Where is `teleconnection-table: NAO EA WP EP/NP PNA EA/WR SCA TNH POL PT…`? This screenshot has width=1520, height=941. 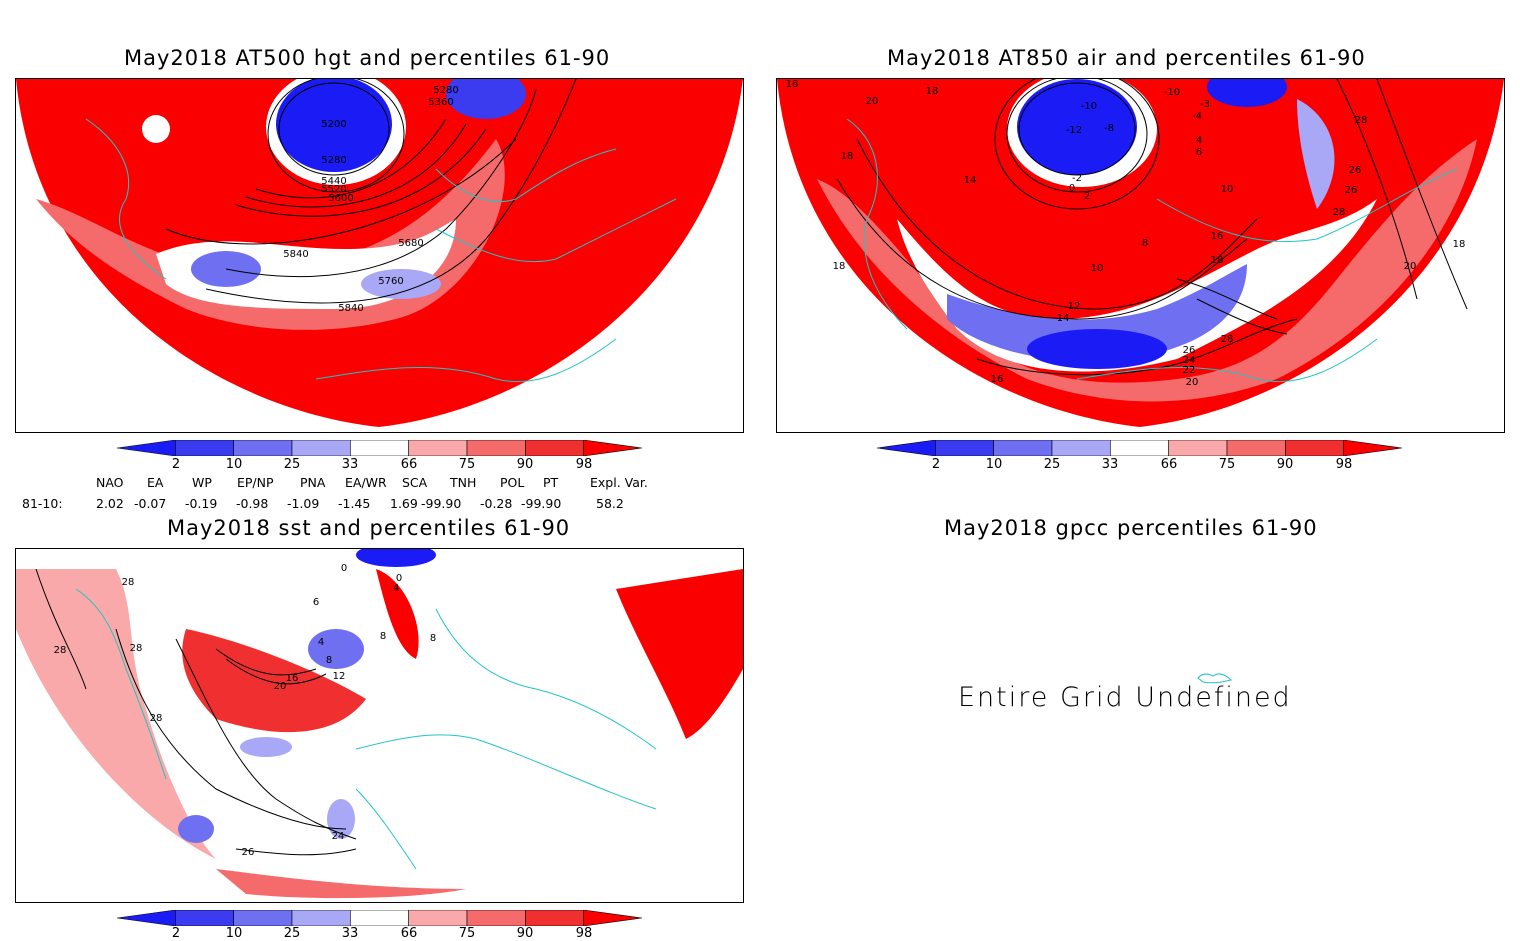
teleconnection-table: NAO EA WP EP/NP PNA EA/WR SCA TNH POL PT… is located at coordinates (380, 495).